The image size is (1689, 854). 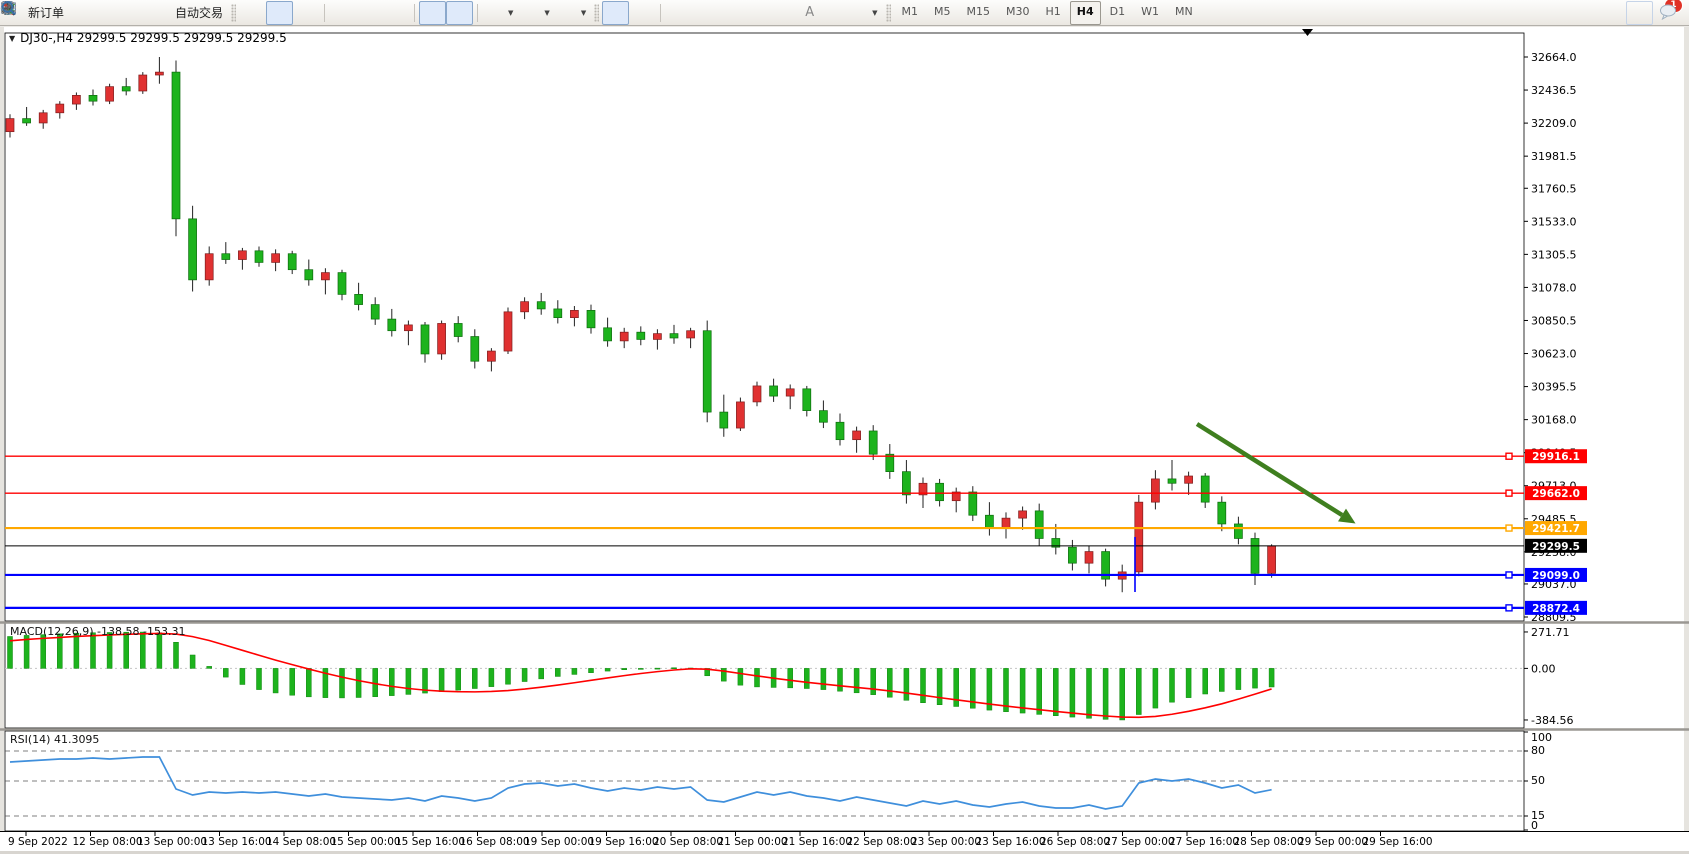 What do you see at coordinates (1554, 287) in the screenshot?
I see `price-tick-label: 31078.0` at bounding box center [1554, 287].